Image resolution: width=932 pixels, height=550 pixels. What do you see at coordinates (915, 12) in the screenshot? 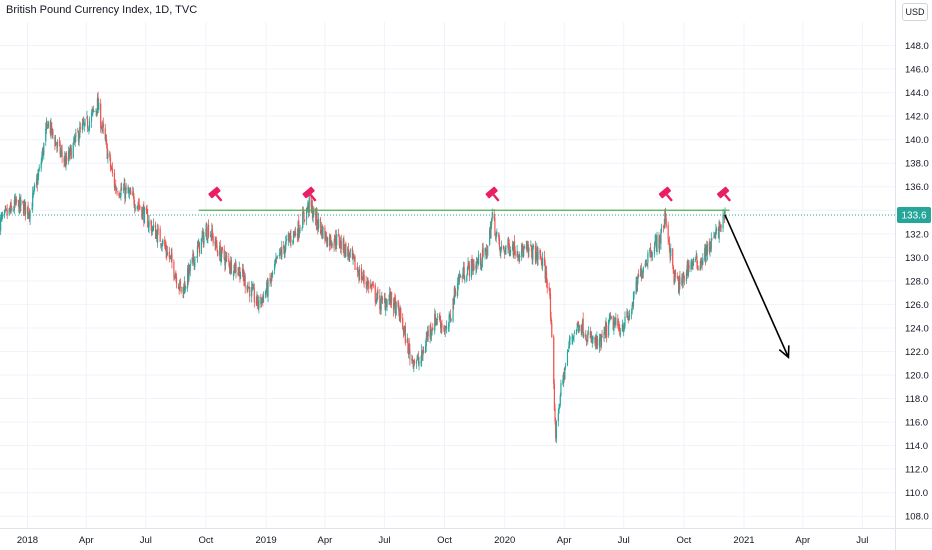
I see `currency-button: USD` at bounding box center [915, 12].